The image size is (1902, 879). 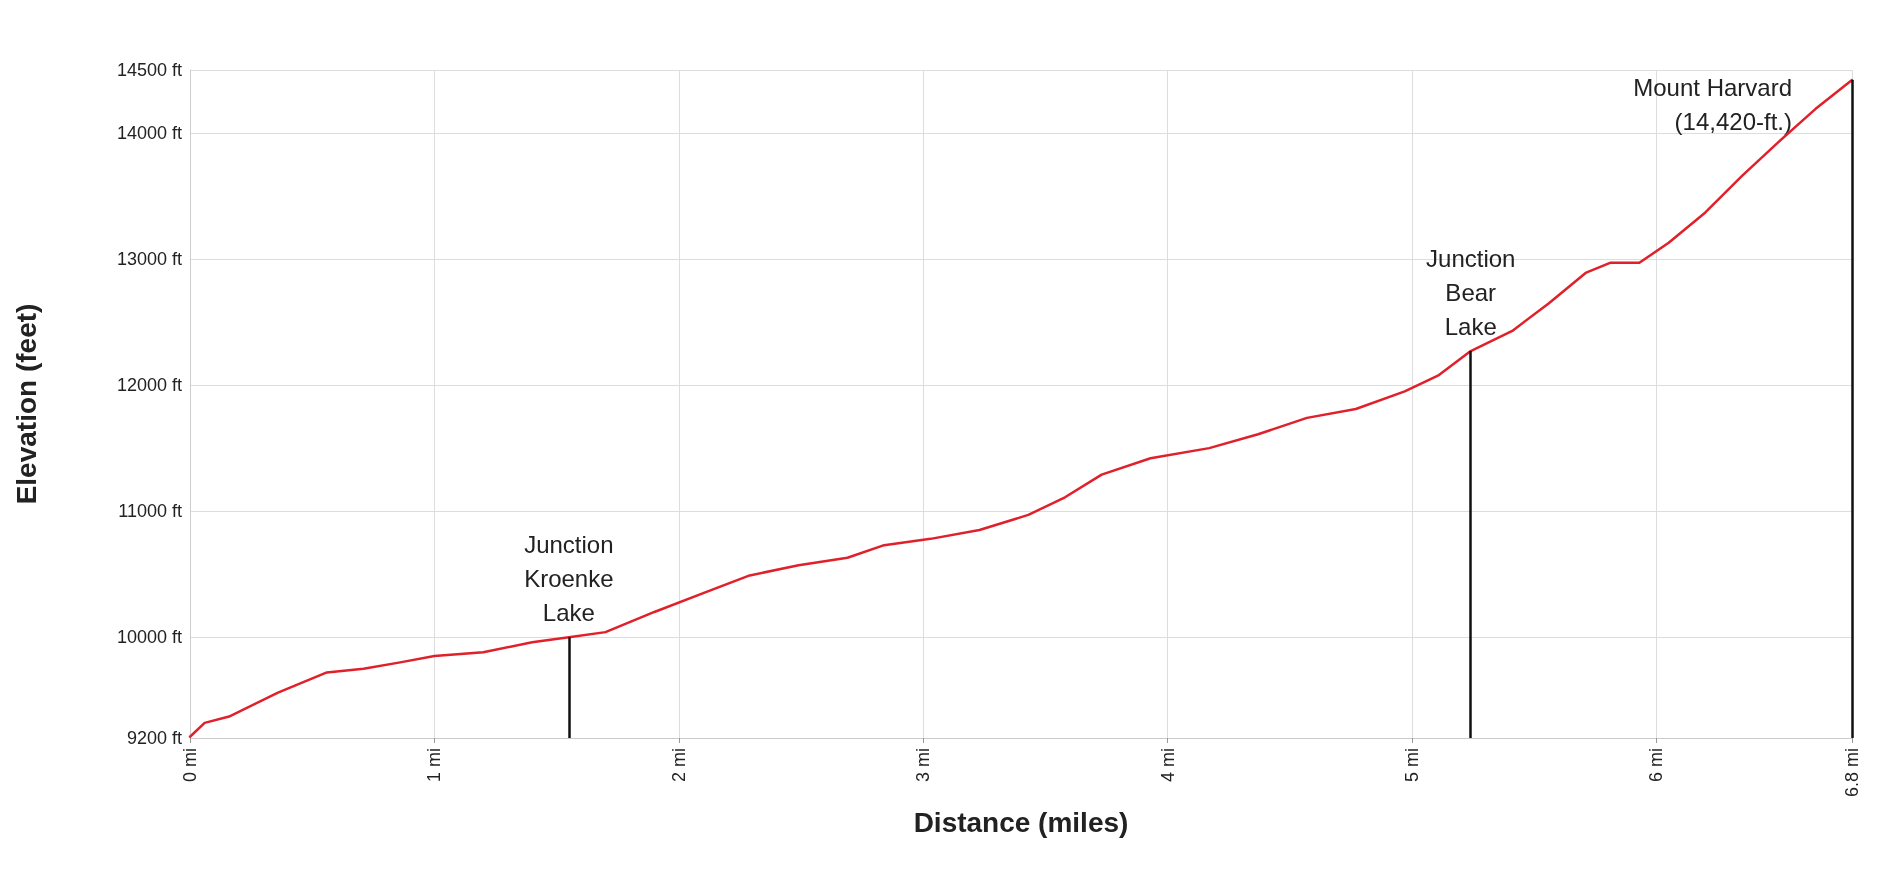 What do you see at coordinates (1021, 822) in the screenshot?
I see `x-axis-title: Distance (miles)` at bounding box center [1021, 822].